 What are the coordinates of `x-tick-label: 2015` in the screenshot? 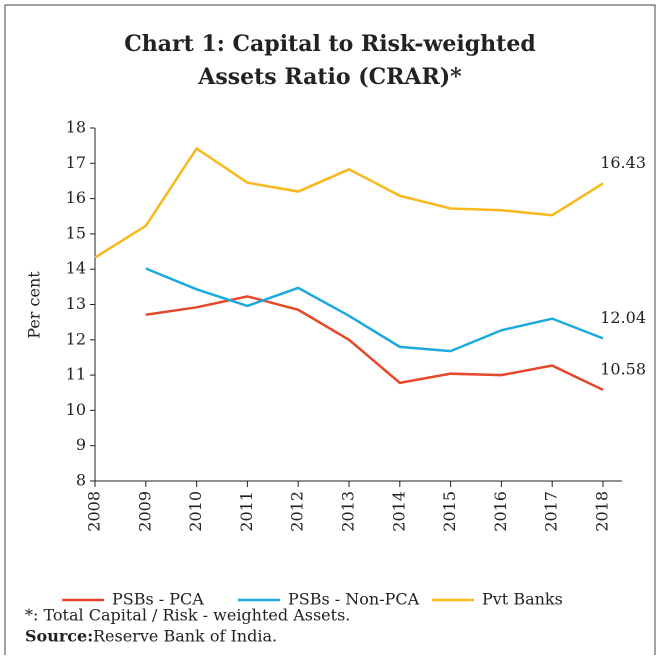 It's located at (449, 511).